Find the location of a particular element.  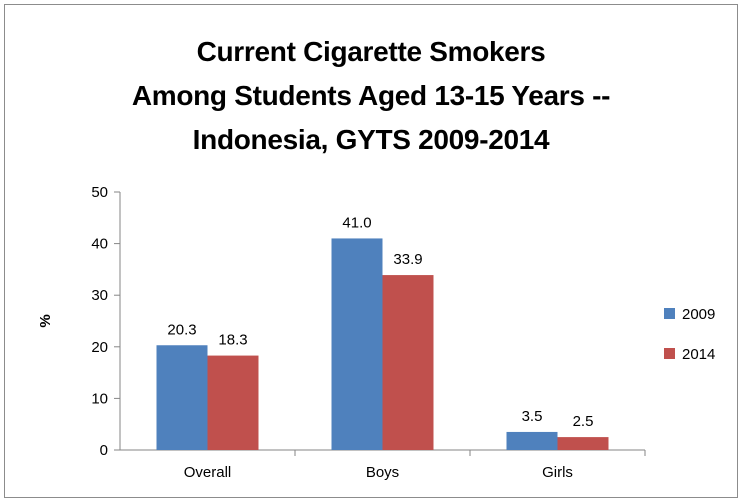

legend-swatch-2009 is located at coordinates (669, 313).